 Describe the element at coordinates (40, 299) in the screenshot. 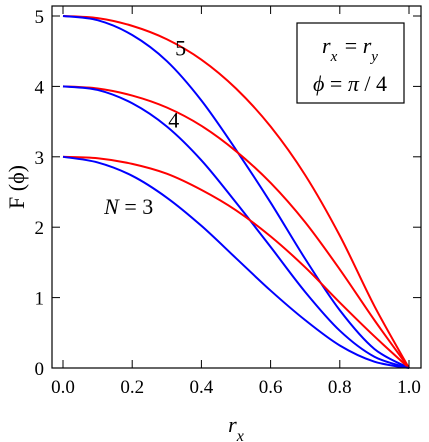

I see `y-tick-label-1: 1` at that location.